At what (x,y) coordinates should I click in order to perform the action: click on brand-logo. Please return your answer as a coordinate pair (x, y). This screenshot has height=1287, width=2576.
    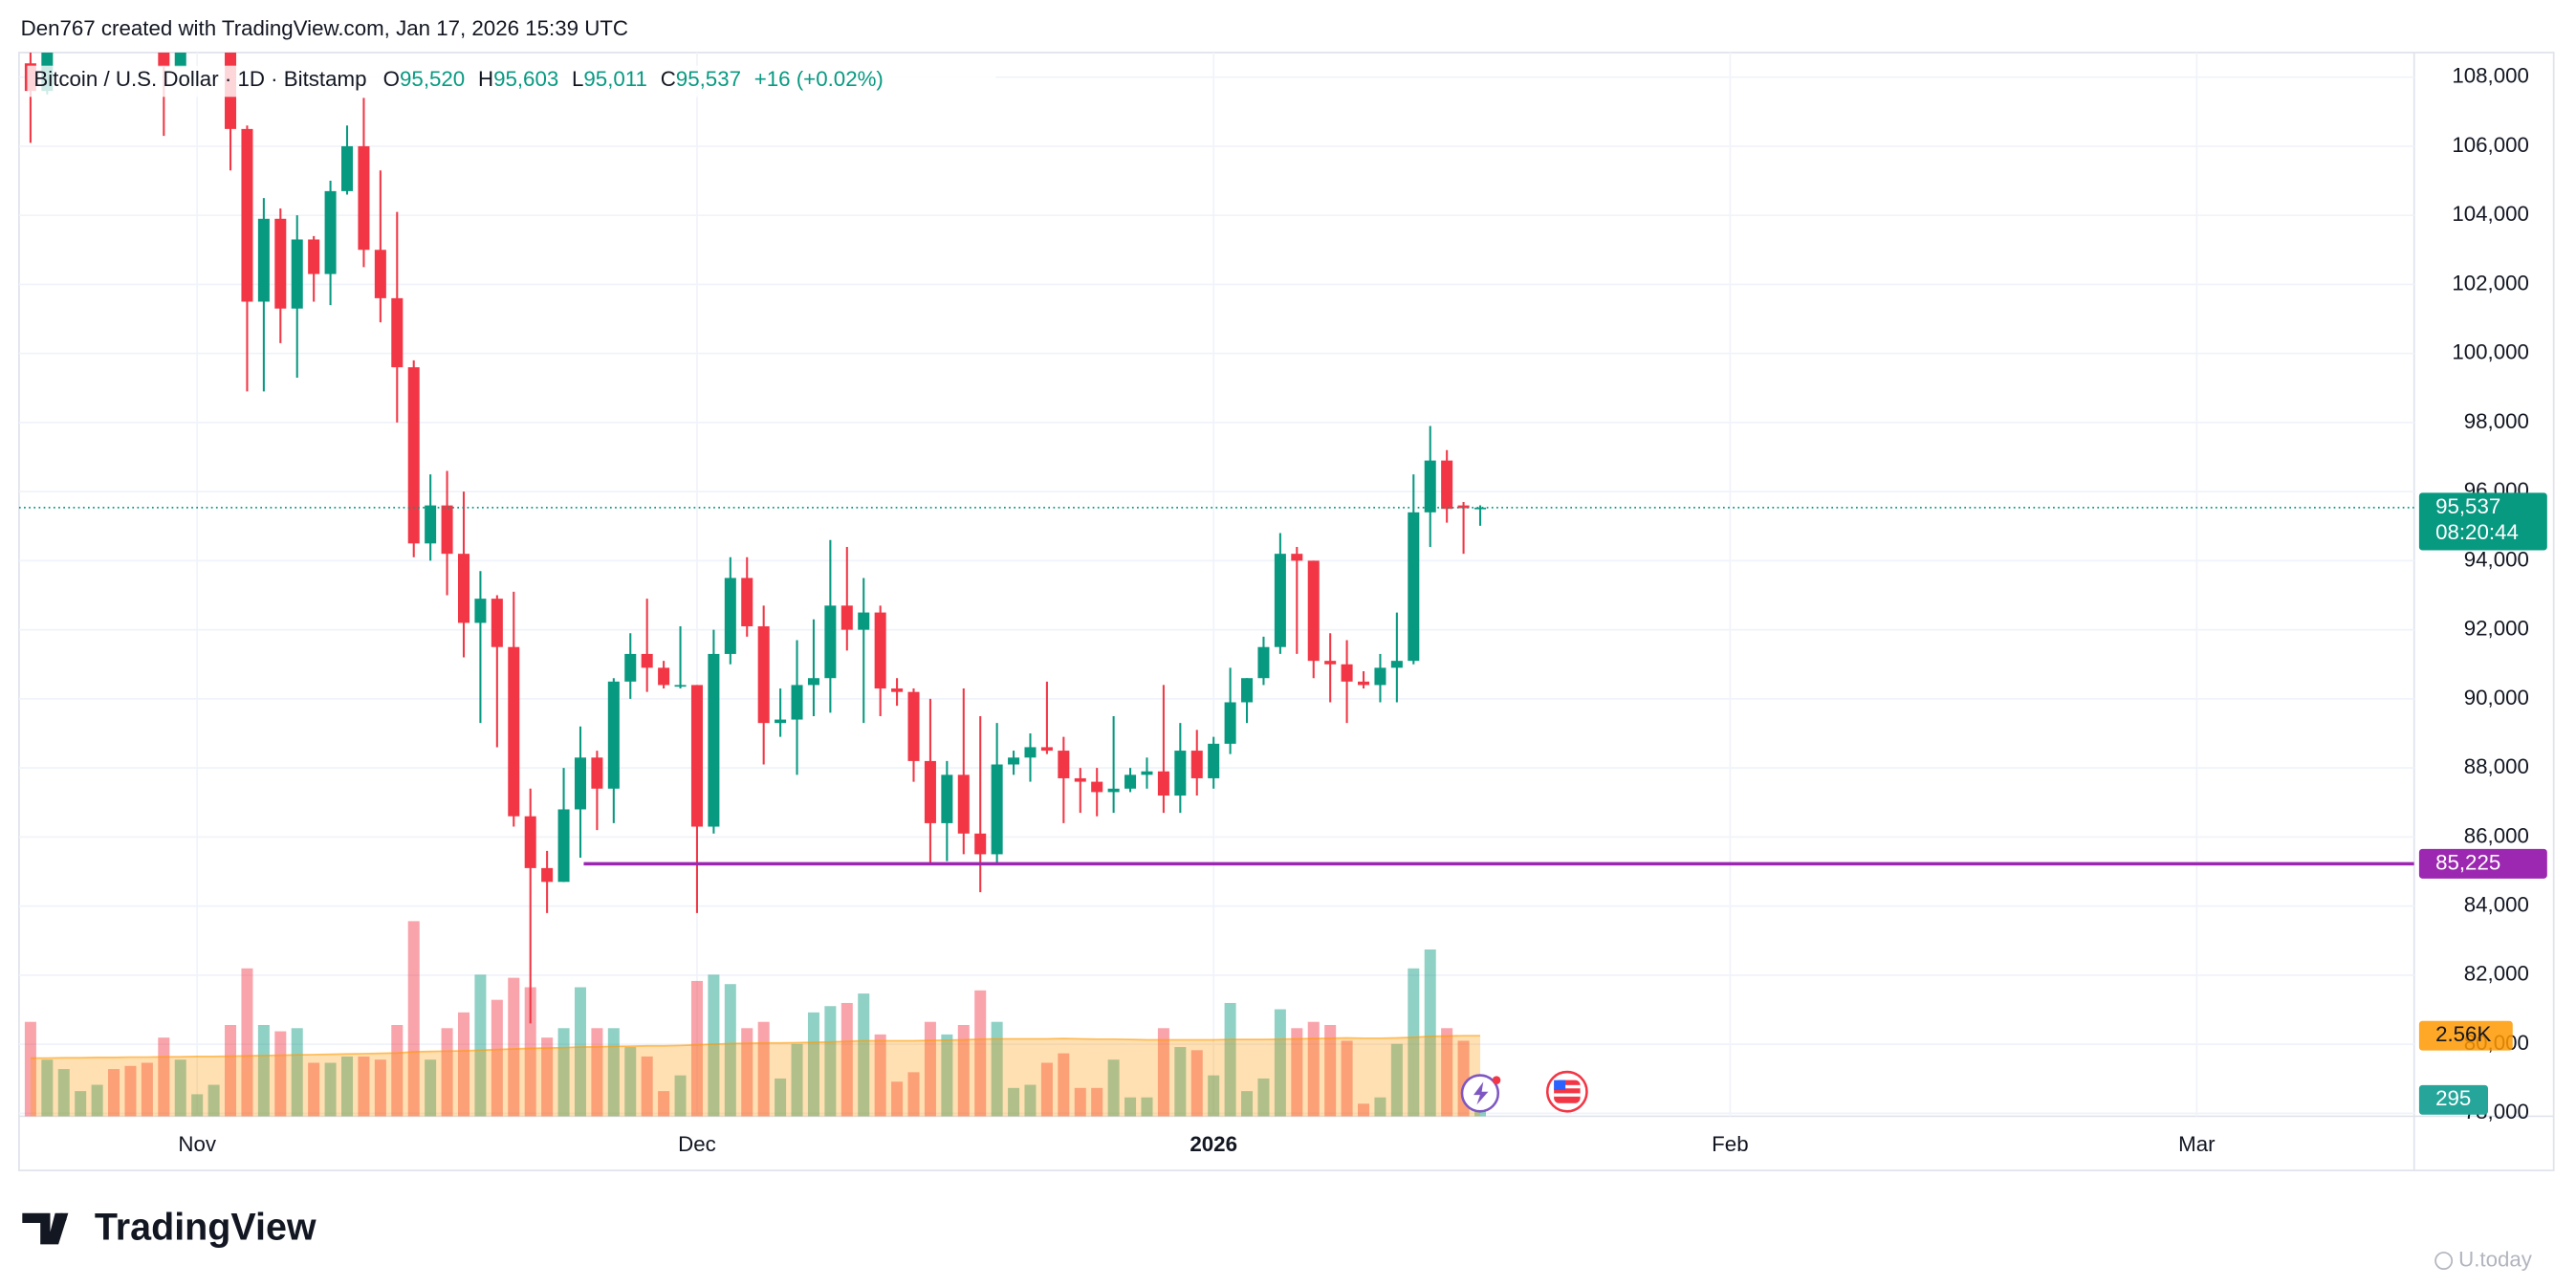
    Looking at the image, I should click on (45, 1228).